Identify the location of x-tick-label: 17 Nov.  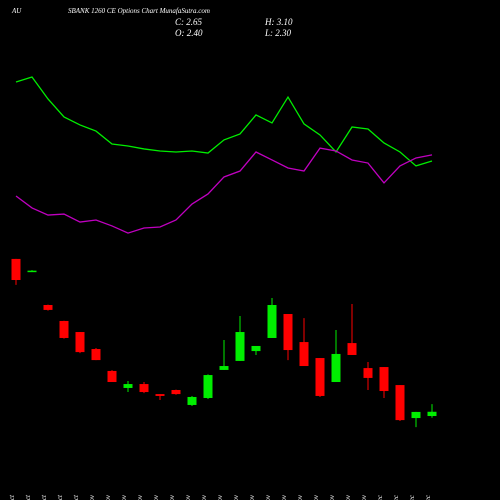
(220, 497).